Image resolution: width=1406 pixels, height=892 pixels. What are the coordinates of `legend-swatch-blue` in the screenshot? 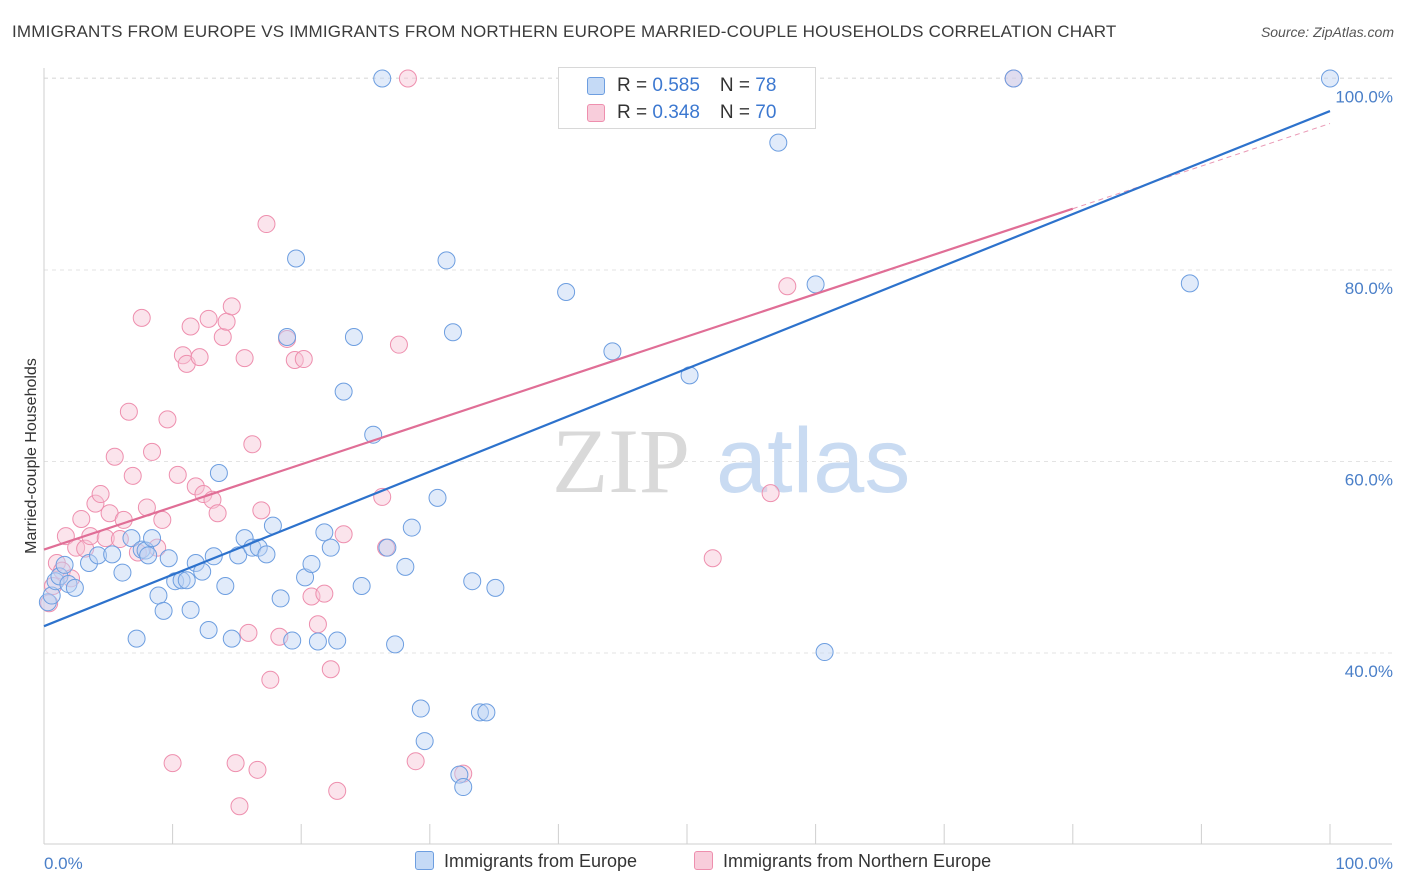 It's located at (596, 86).